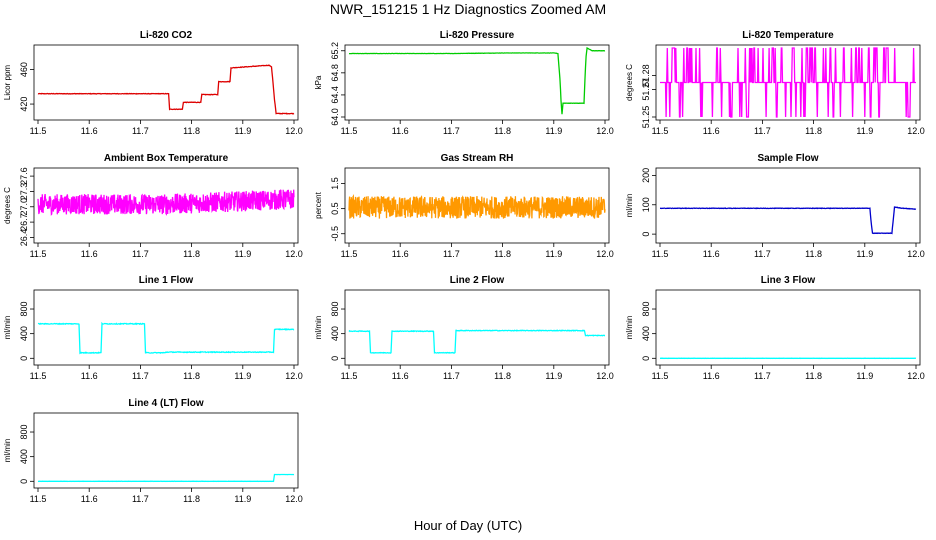 This screenshot has width=936, height=540. Describe the element at coordinates (646, 75) in the screenshot. I see `y-tick-label: 51.28` at that location.